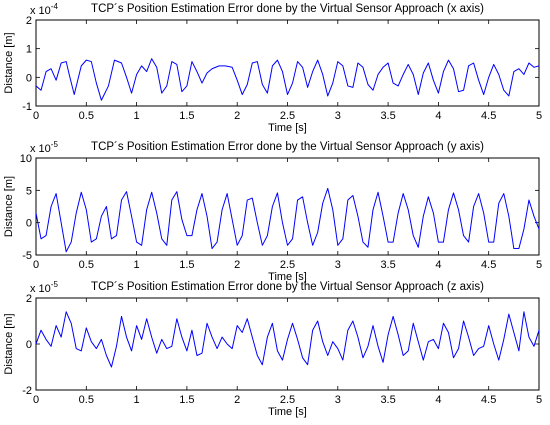 This screenshot has width=550, height=425. What do you see at coordinates (27, 391) in the screenshot?
I see `y-tick-label: -2` at bounding box center [27, 391].